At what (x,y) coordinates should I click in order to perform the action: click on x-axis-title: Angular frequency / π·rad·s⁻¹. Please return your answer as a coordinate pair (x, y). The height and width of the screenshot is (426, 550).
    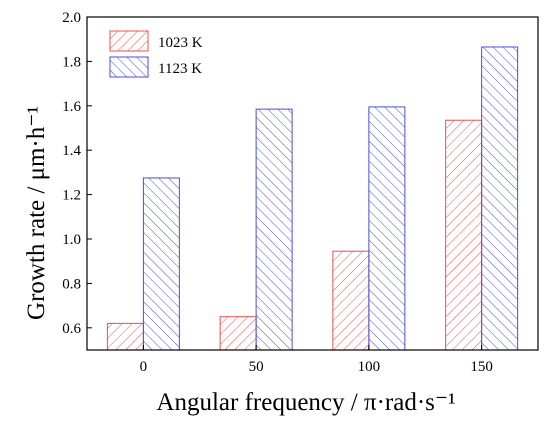
    Looking at the image, I should click on (305, 402).